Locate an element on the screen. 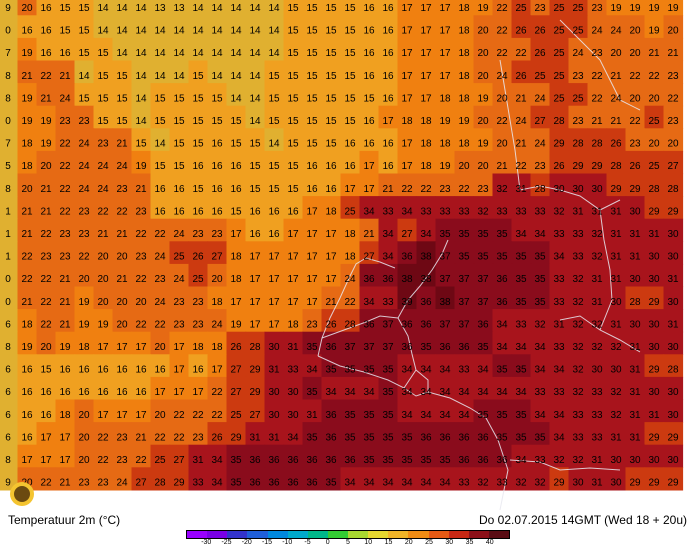 The height and width of the screenshot is (549, 695). map-timestamp: Do 02.07.2015 14GMT (Wed 18 + 20u) is located at coordinates (582, 520).